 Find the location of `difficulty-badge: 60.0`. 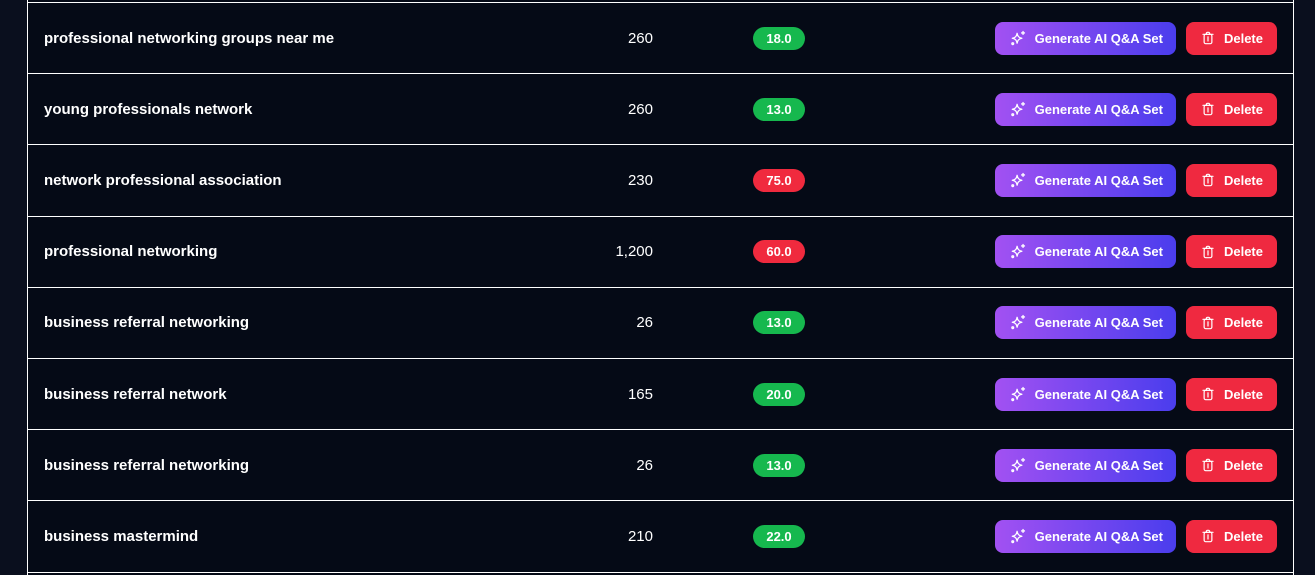

difficulty-badge: 60.0 is located at coordinates (779, 252).